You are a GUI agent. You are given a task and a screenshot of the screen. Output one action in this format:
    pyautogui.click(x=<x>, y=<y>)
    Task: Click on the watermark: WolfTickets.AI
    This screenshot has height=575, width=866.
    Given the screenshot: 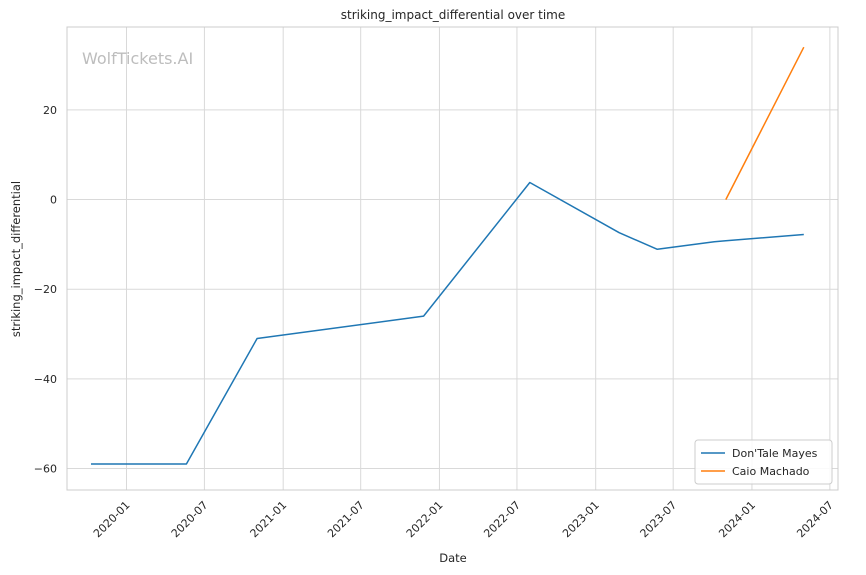 What is the action you would take?
    pyautogui.click(x=137, y=58)
    